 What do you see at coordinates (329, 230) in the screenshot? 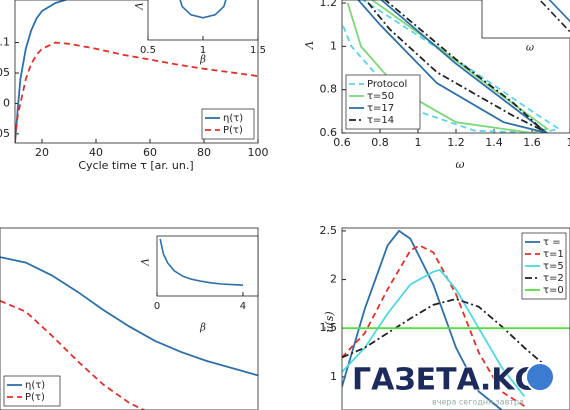
I see `y-tick-label: 2.5` at bounding box center [329, 230].